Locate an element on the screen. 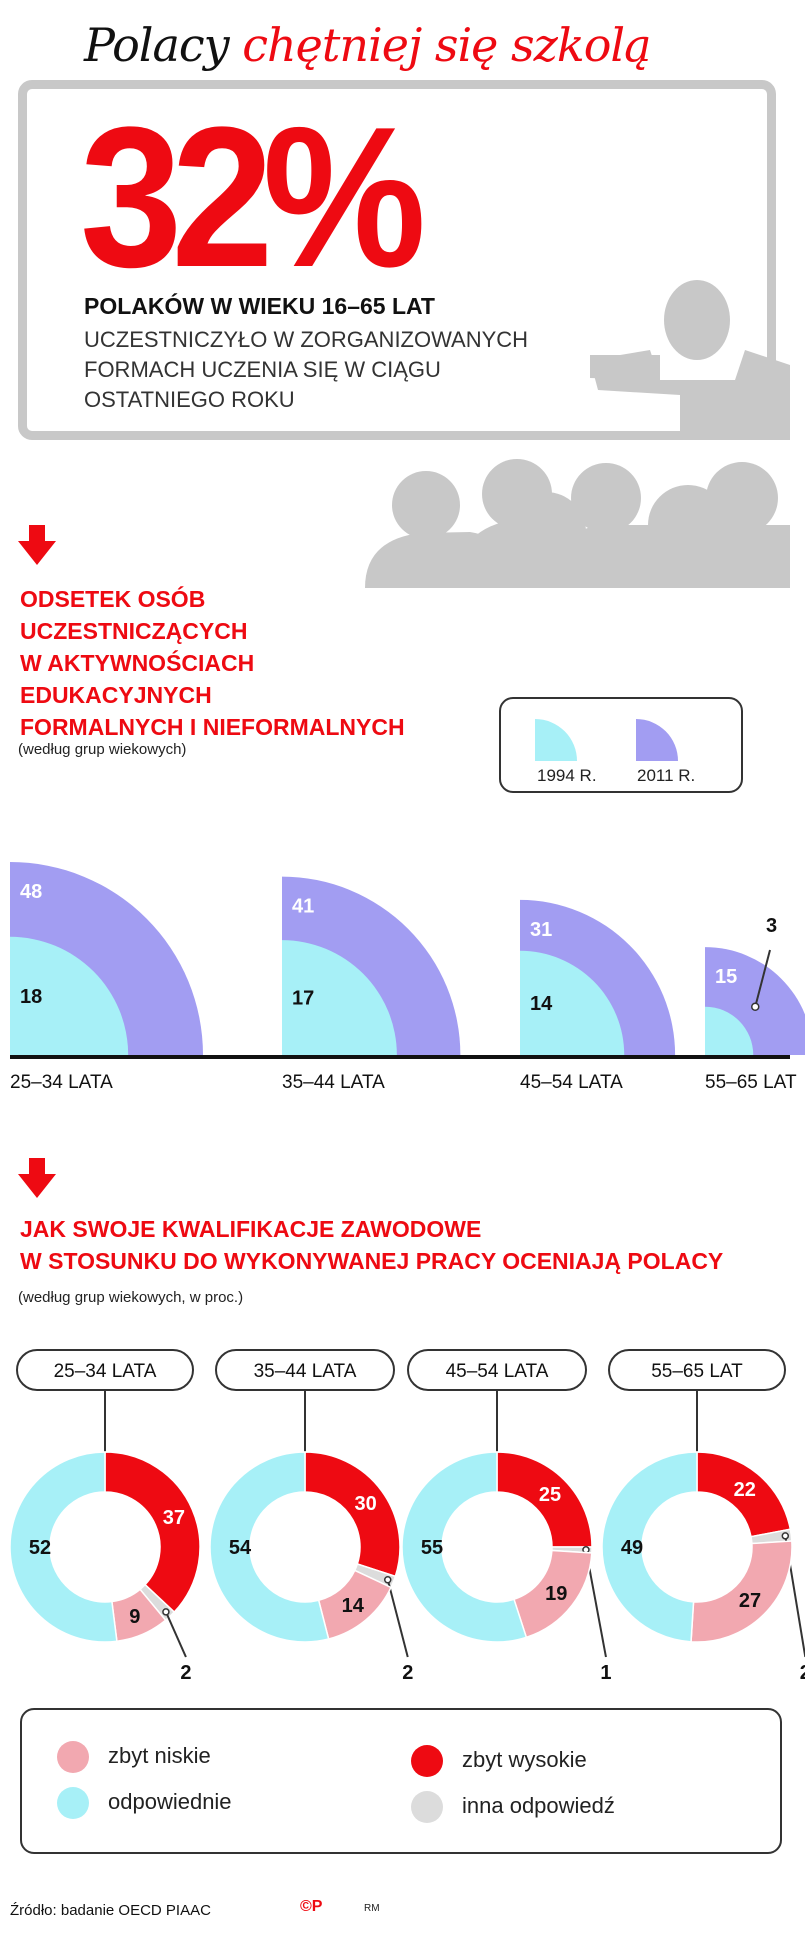 The height and width of the screenshot is (1943, 805). section2-subtitle: (według grup wiekowych, w proc.) is located at coordinates (131, 1297).